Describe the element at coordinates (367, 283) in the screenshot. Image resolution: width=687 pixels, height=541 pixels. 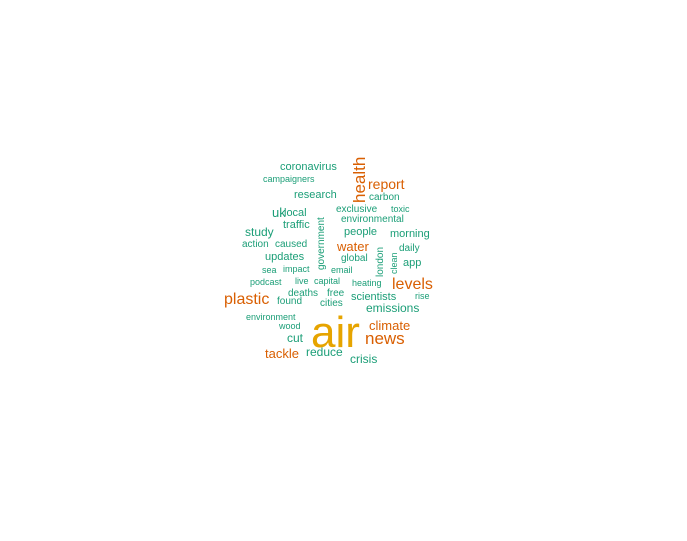
I see `word-heating: heating` at that location.